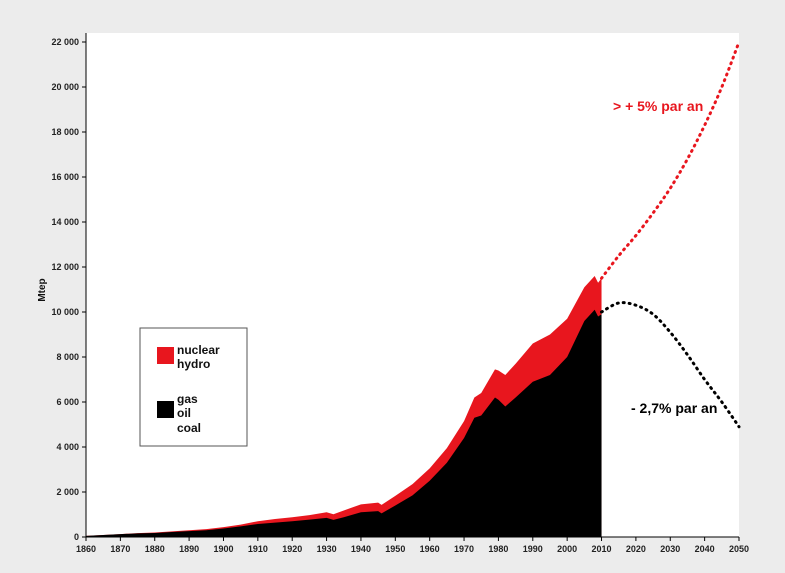  Describe the element at coordinates (430, 549) in the screenshot. I see `x-tick-label: 1960` at that location.